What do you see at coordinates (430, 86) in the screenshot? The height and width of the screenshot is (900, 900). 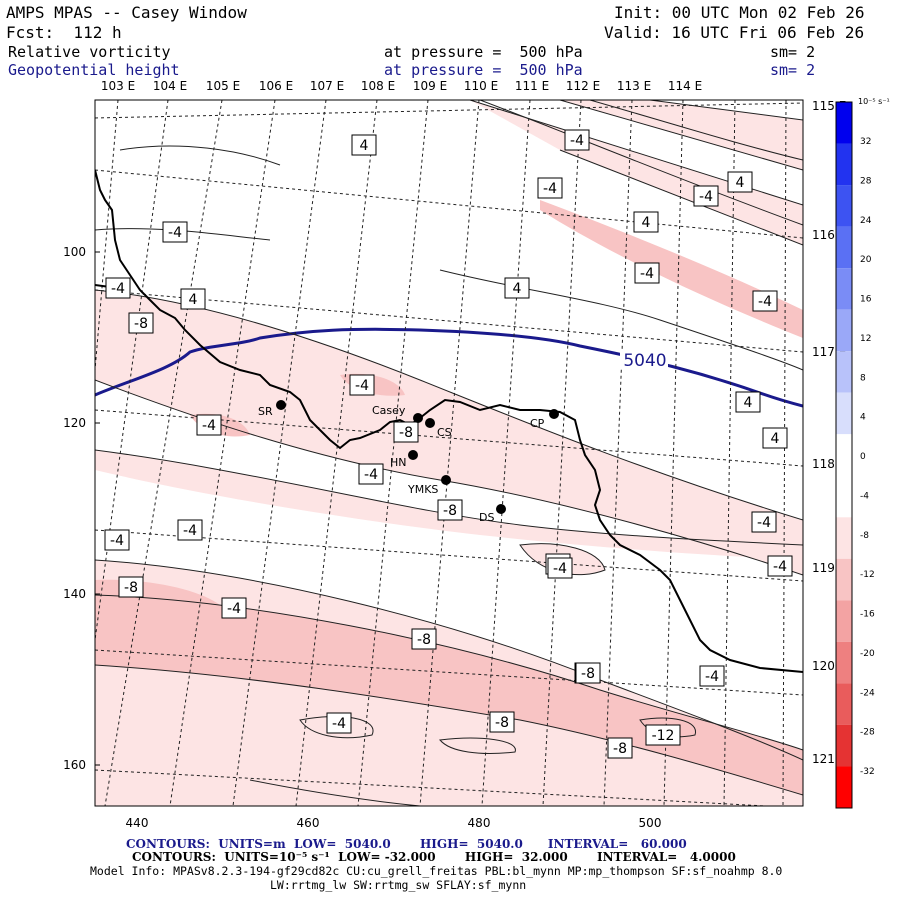 I see `lon-label: 109 E` at bounding box center [430, 86].